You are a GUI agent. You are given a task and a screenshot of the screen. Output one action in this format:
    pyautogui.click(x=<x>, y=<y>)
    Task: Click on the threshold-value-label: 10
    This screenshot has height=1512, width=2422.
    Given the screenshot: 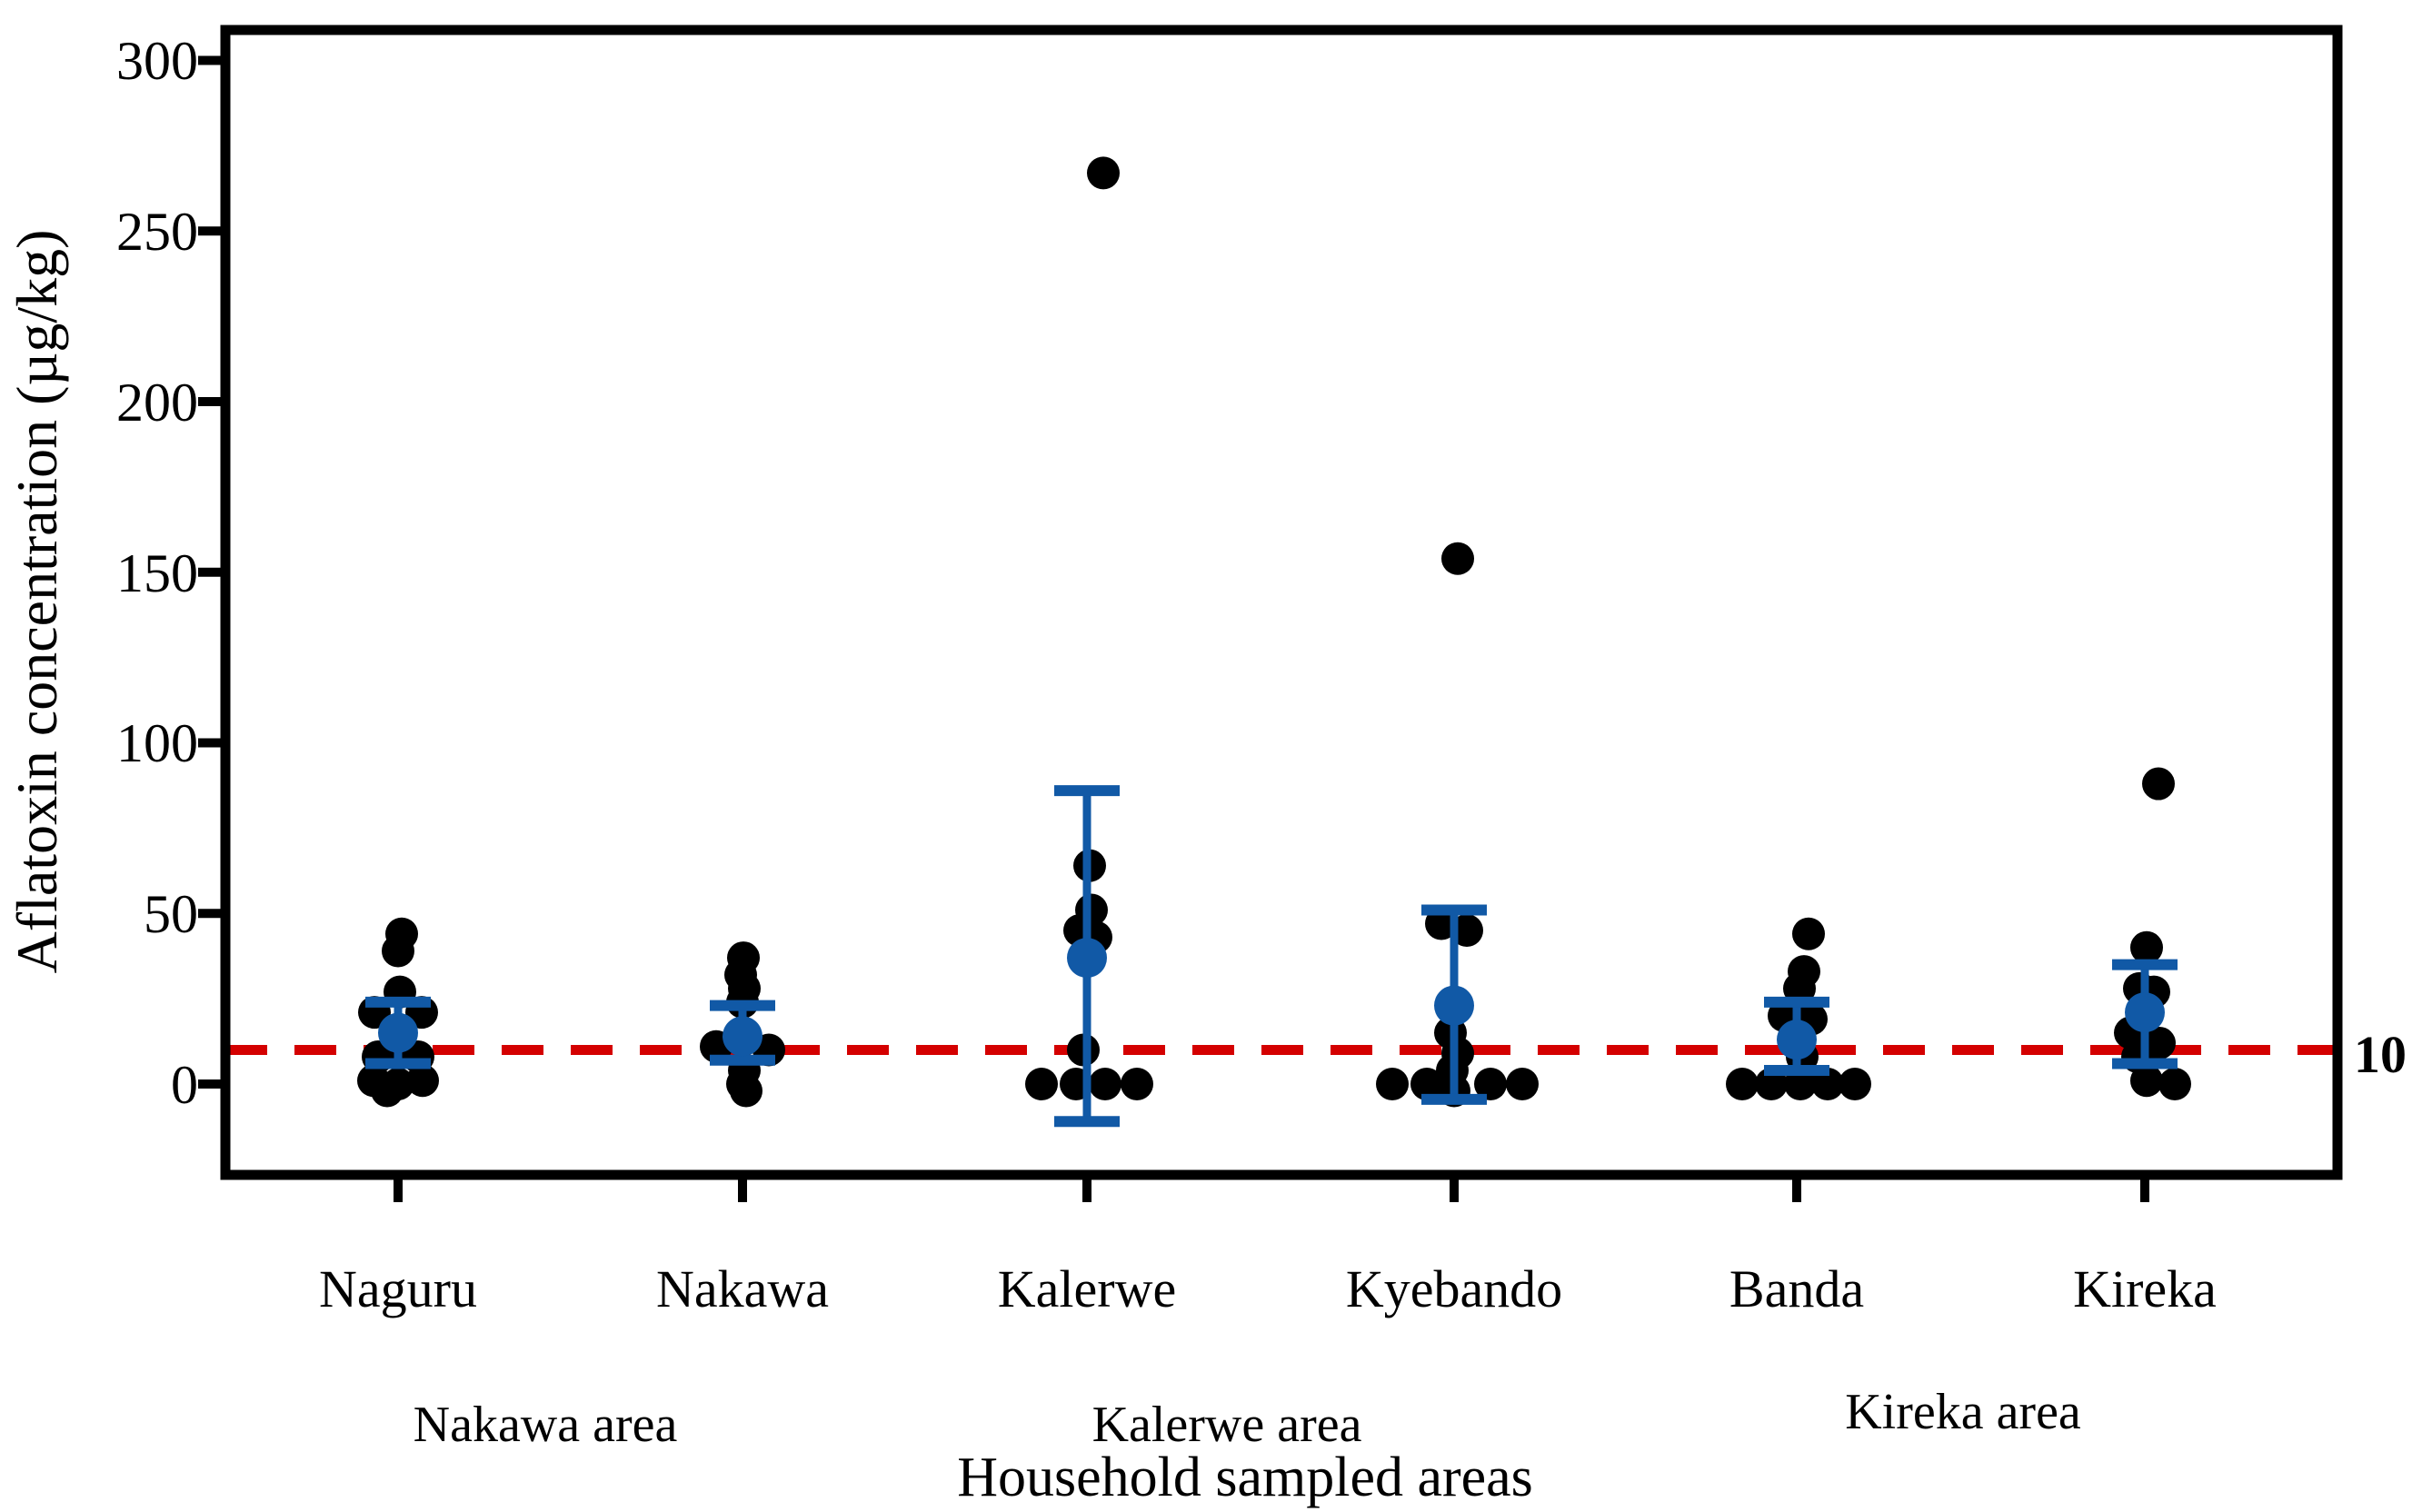 What is the action you would take?
    pyautogui.click(x=2380, y=1054)
    